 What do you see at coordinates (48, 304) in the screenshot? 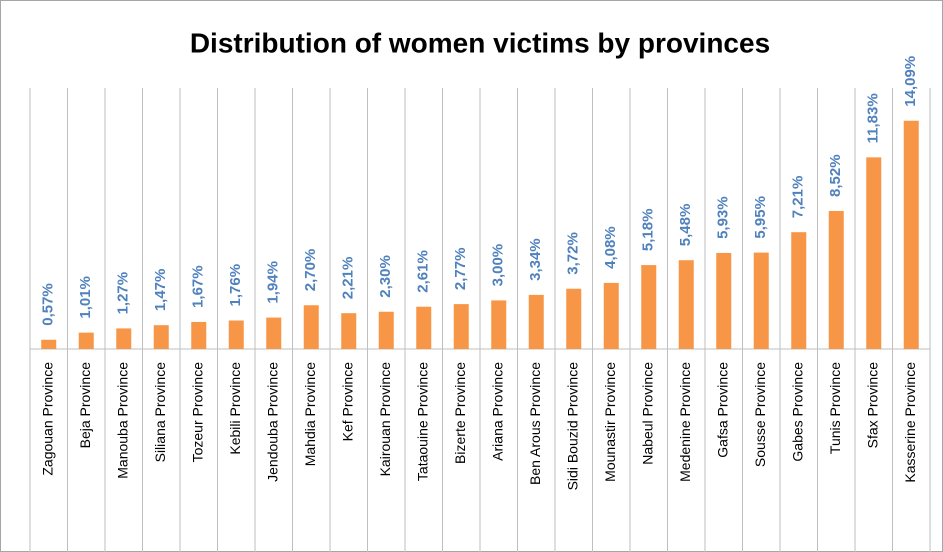
I see `data-label: 0,57%` at bounding box center [48, 304].